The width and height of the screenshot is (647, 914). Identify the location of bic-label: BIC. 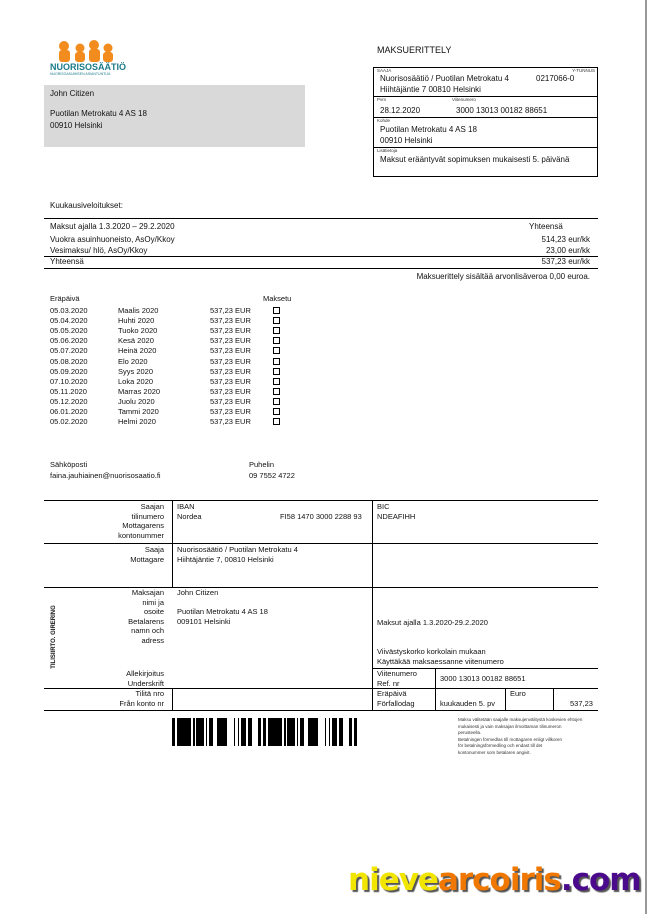
(383, 506).